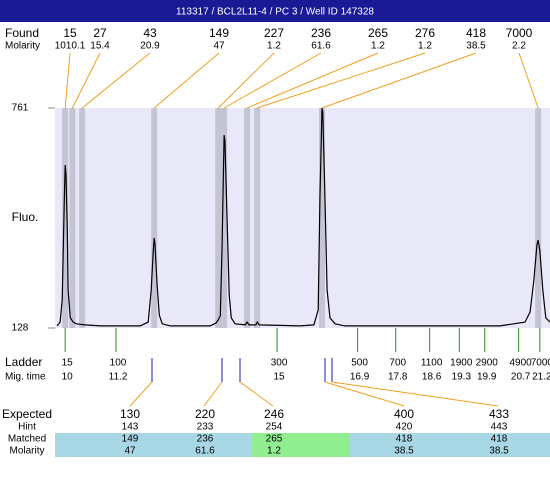 This screenshot has height=485, width=550. I want to click on found-size: 7000, so click(519, 33).